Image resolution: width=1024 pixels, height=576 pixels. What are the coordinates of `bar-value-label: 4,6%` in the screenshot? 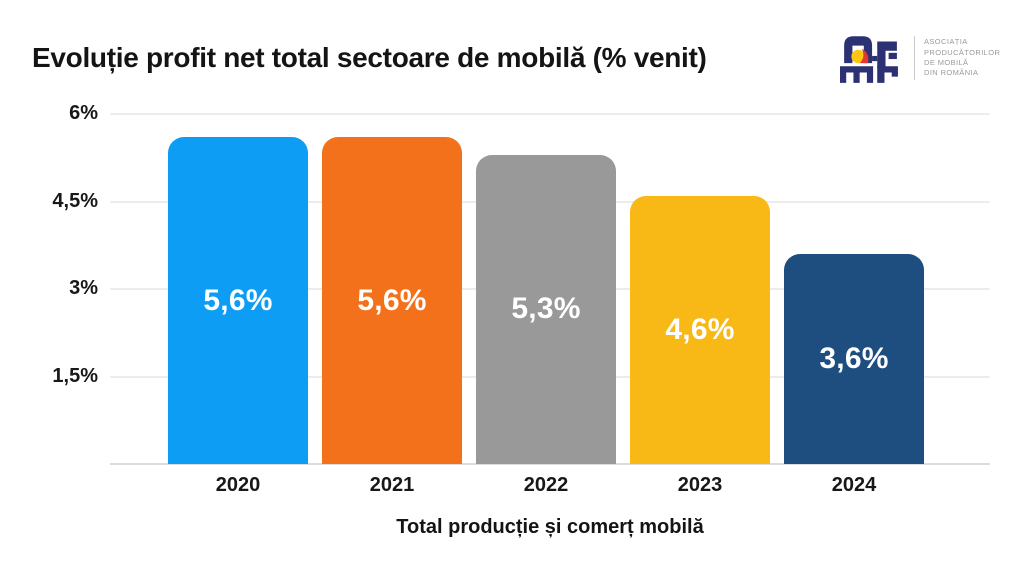 It's located at (700, 329).